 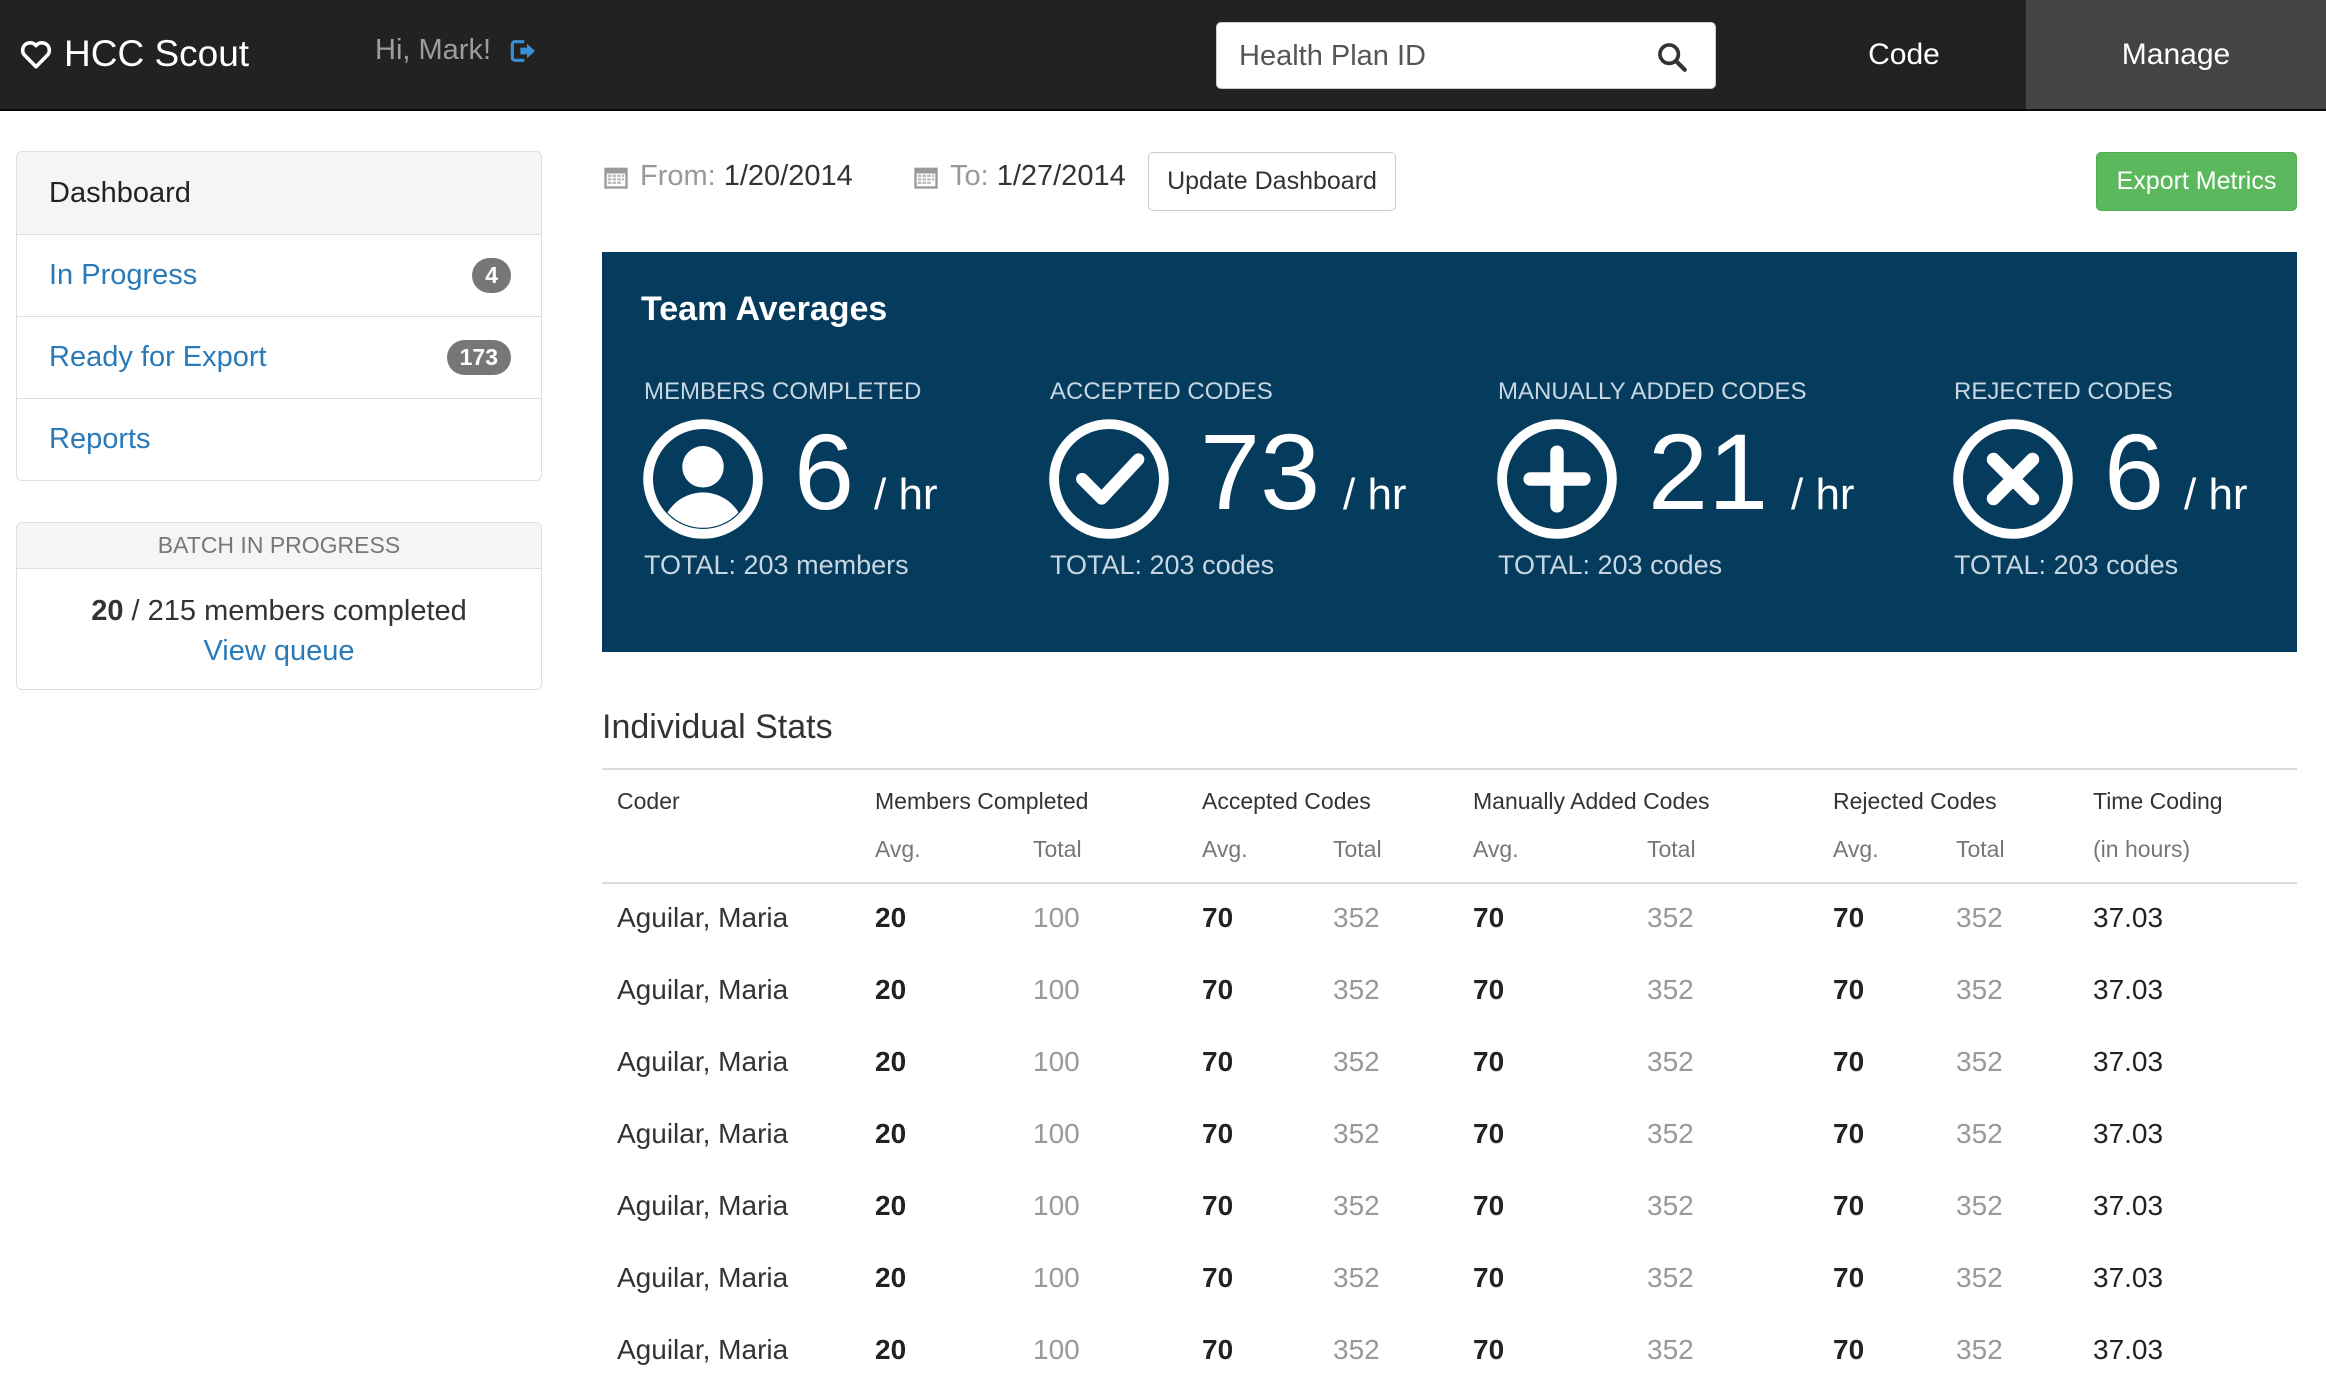 I want to click on batch-completed-count: 20, so click(x=107, y=611).